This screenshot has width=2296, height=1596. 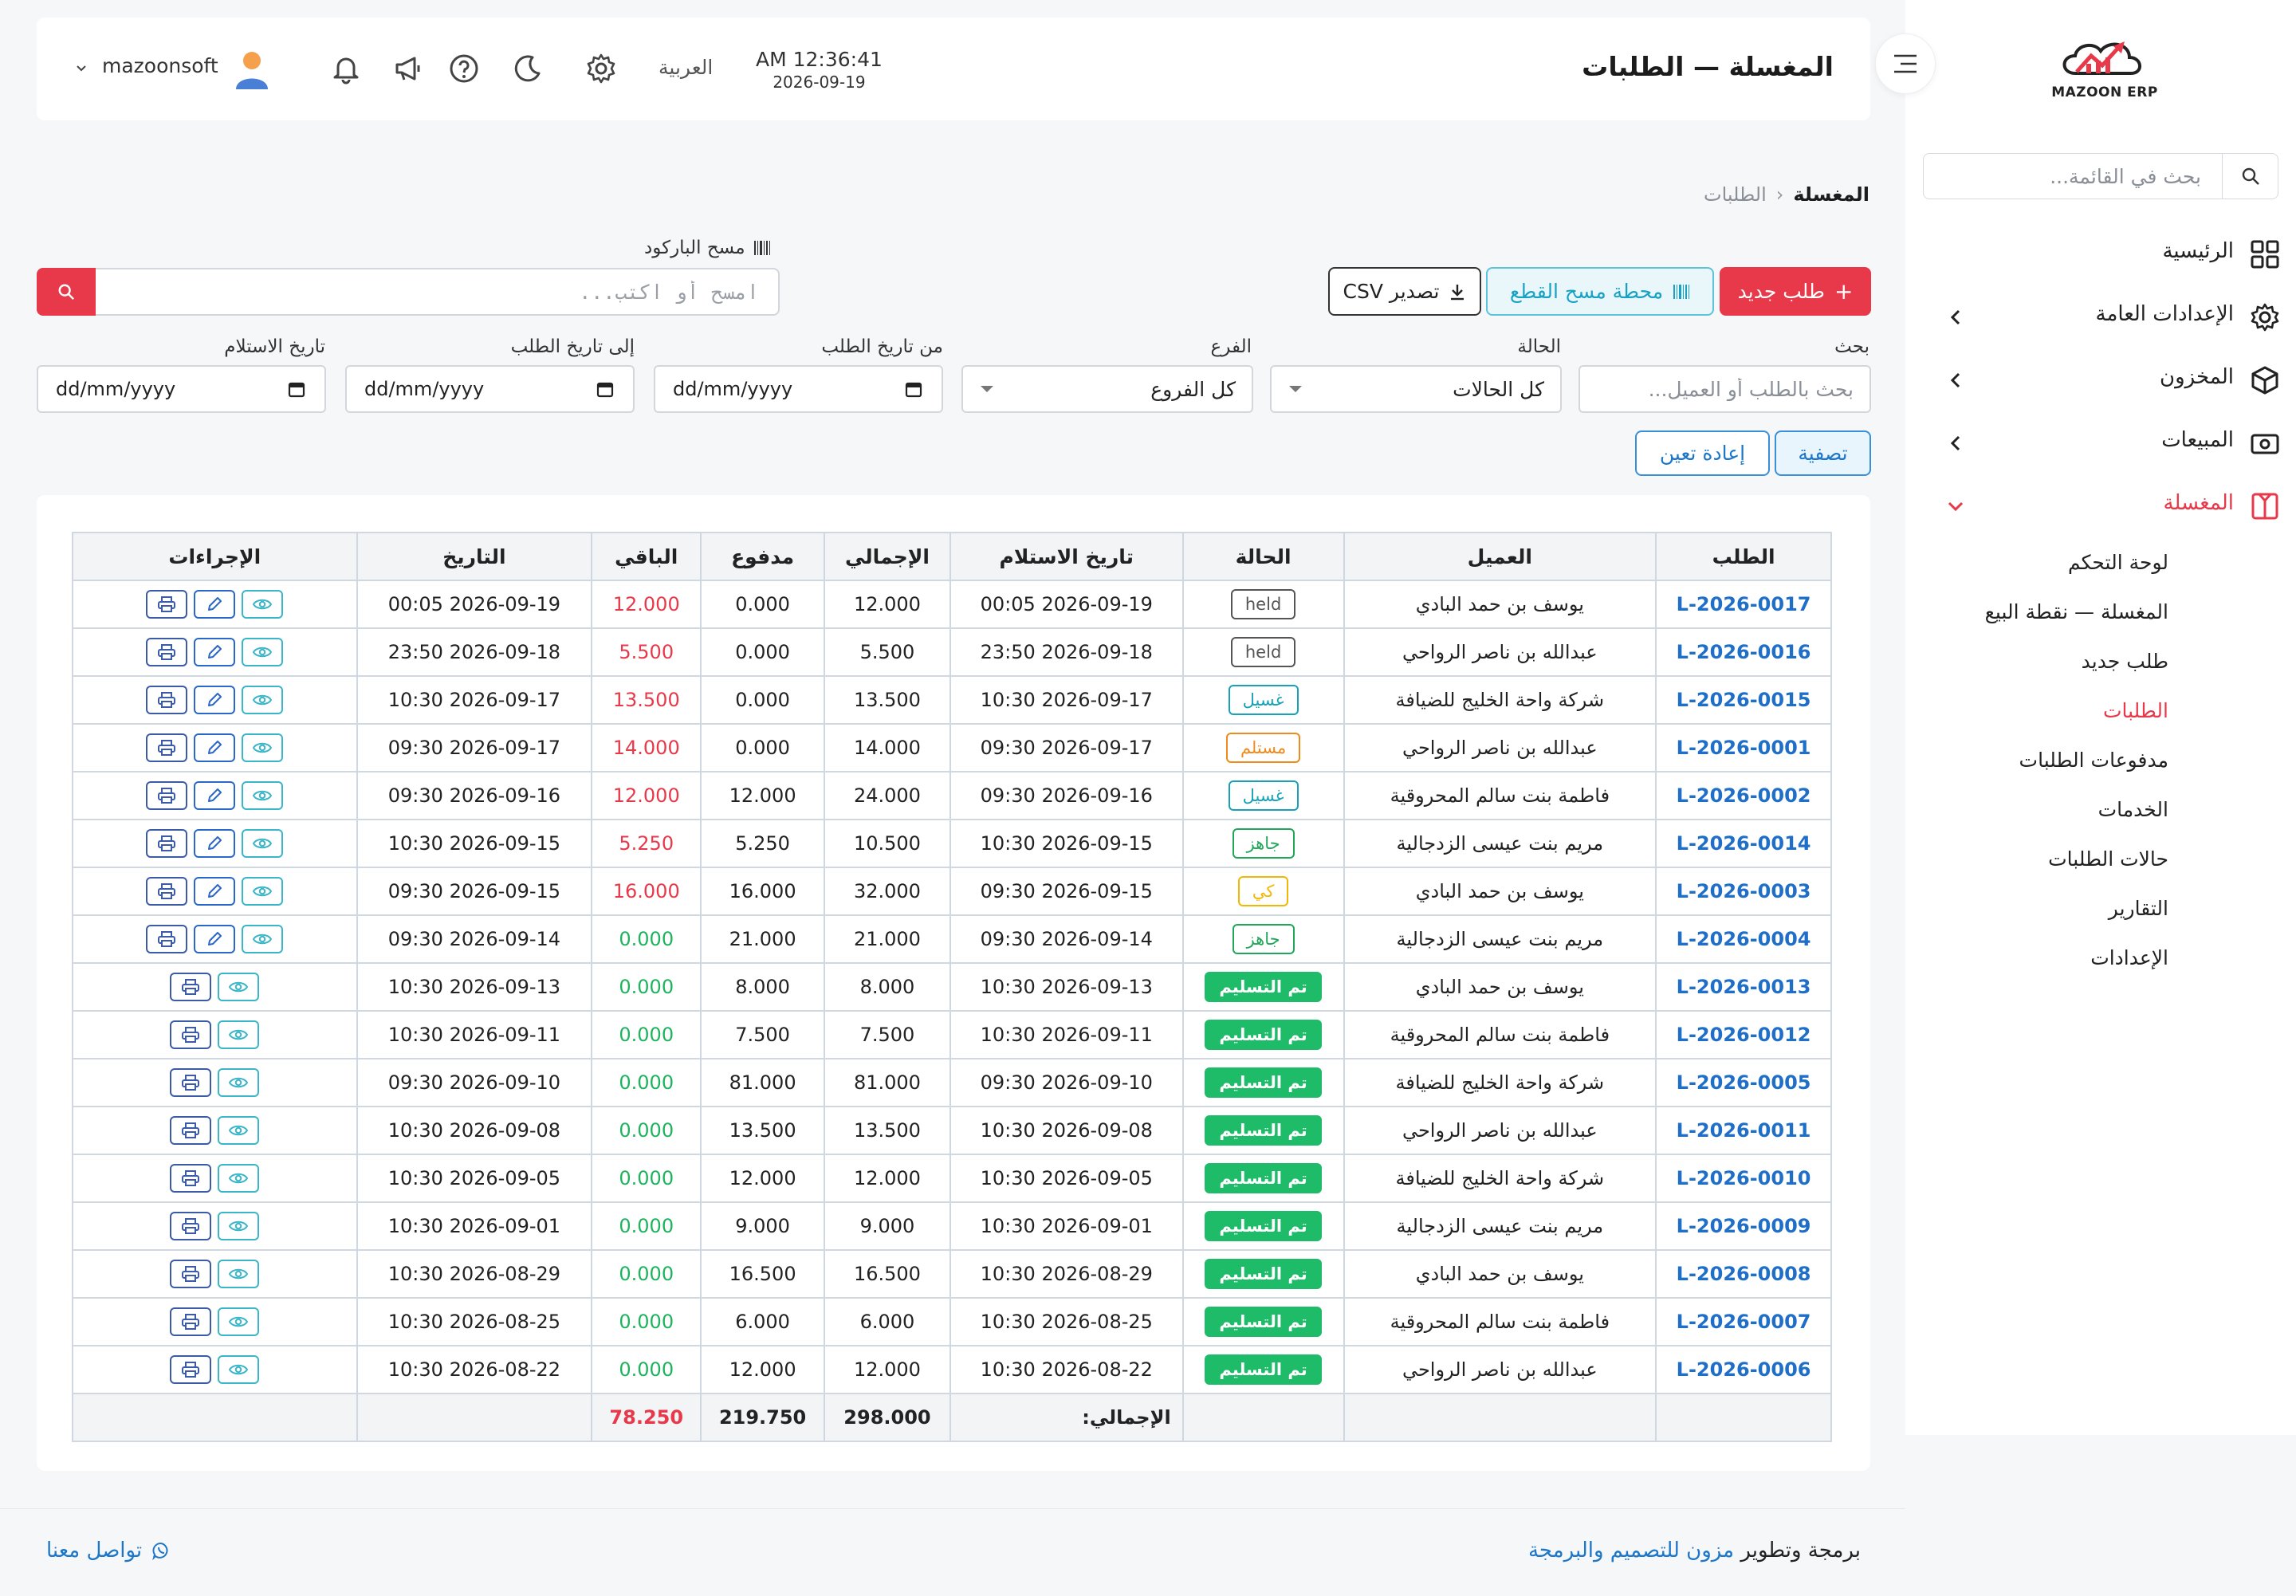 What do you see at coordinates (1702, 453) in the screenshot?
I see `reset-filter-button: إعادة تعين` at bounding box center [1702, 453].